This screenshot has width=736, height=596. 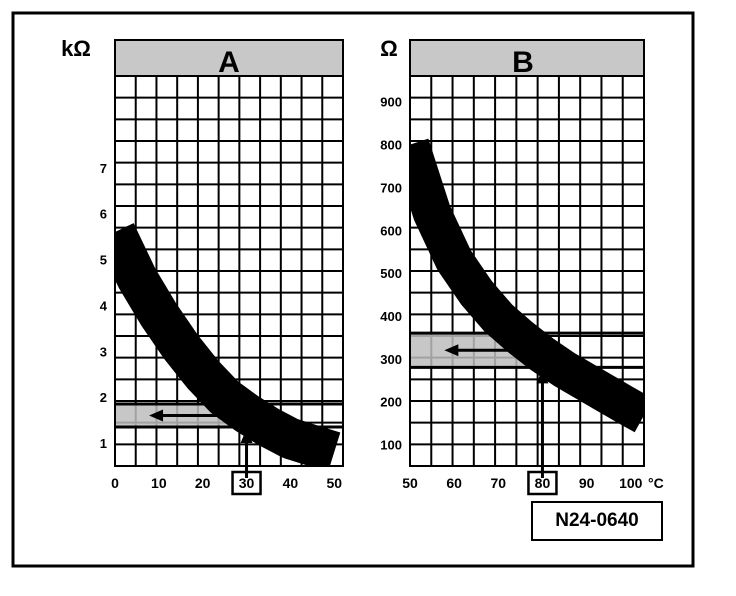 I want to click on panel-a-y-tick-label: 4, so click(x=104, y=305).